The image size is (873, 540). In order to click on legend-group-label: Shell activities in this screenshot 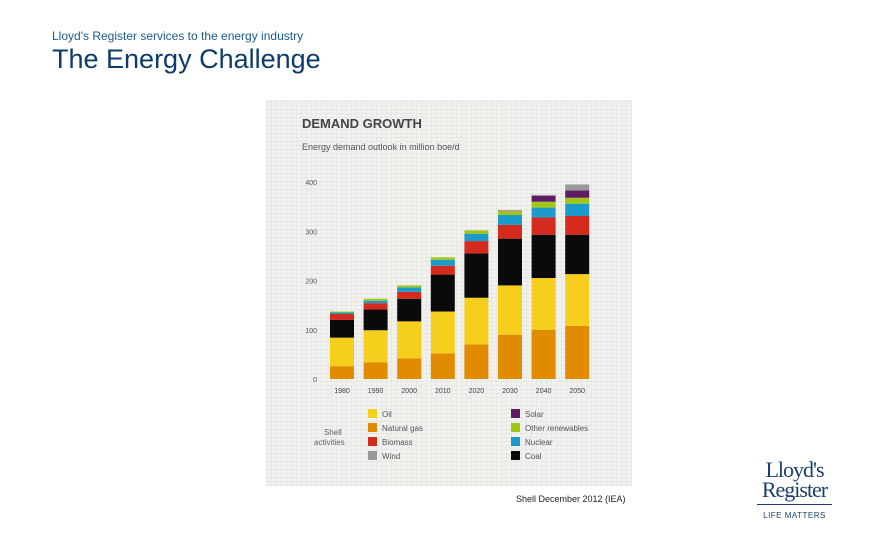, I will do `click(329, 437)`.